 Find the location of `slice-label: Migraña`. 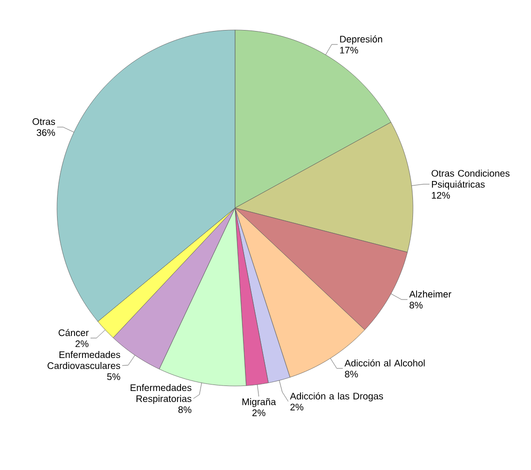

slice-label: Migraña is located at coordinates (259, 403).